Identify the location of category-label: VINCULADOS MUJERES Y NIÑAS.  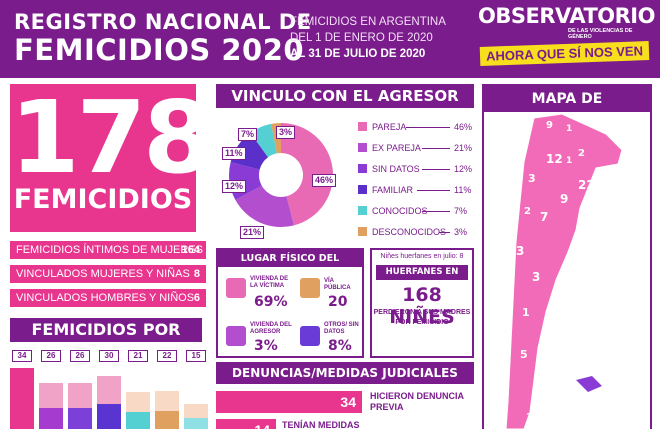
(103, 274).